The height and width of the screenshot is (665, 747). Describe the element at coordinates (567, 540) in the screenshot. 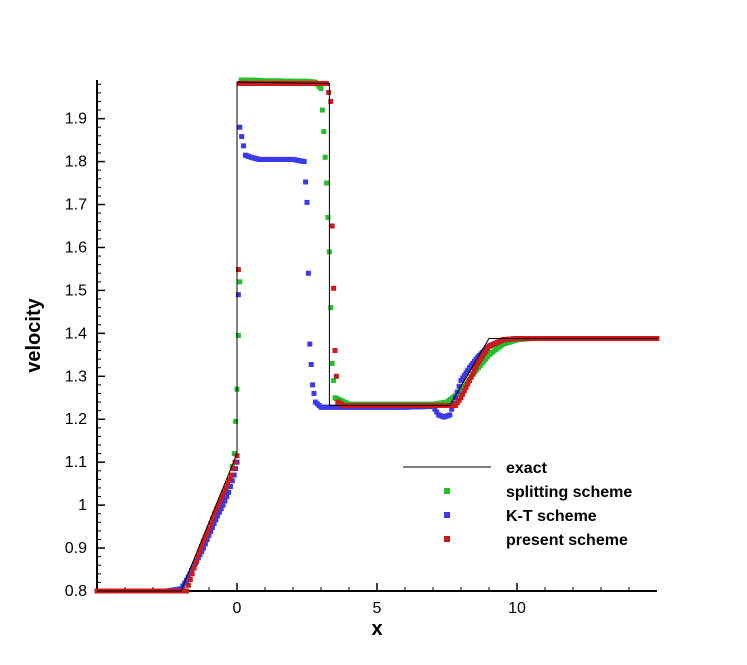

I see `legend-label: present scheme` at that location.